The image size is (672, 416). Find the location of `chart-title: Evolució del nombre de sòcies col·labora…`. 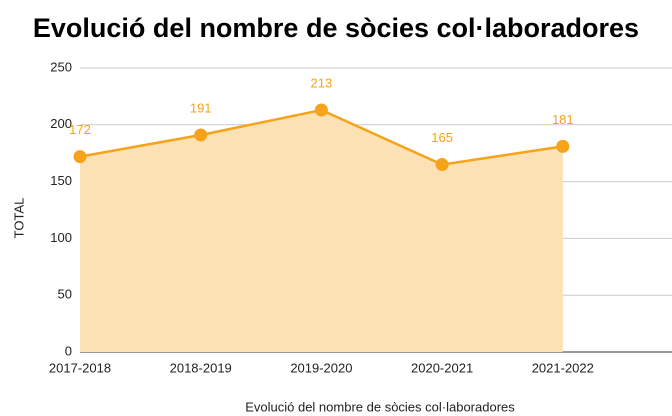

chart-title: Evolució del nombre de sòcies col·labora… is located at coordinates (336, 28).